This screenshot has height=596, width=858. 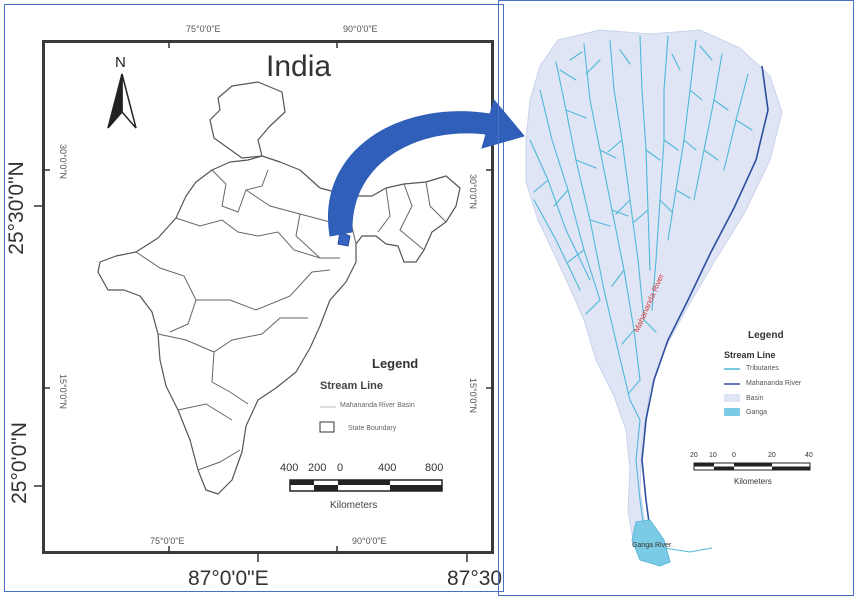 What do you see at coordinates (354, 505) in the screenshot?
I see `left-scale-unit: Kilometers` at bounding box center [354, 505].